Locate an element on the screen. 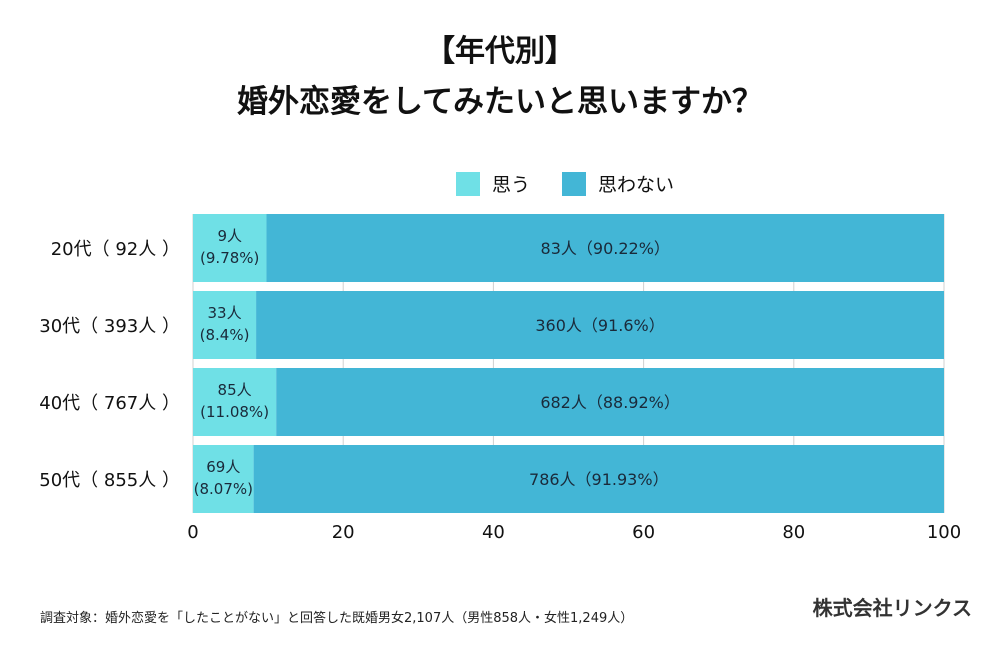 Image resolution: width=1000 pixels, height=650 pixels. chart-title-line-1: 【年代別】 is located at coordinates (500, 51).